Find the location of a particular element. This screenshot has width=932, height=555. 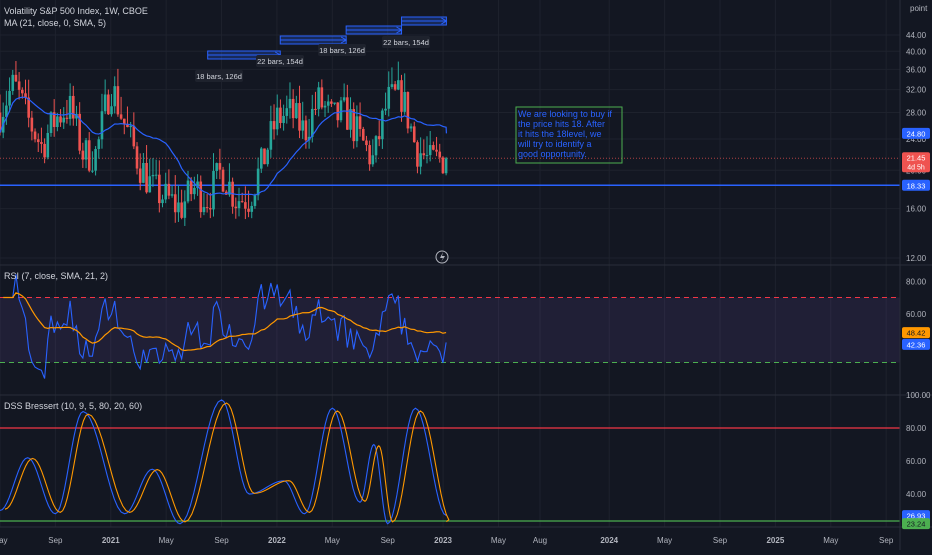

price-axis-label: 12.00 is located at coordinates (916, 258).